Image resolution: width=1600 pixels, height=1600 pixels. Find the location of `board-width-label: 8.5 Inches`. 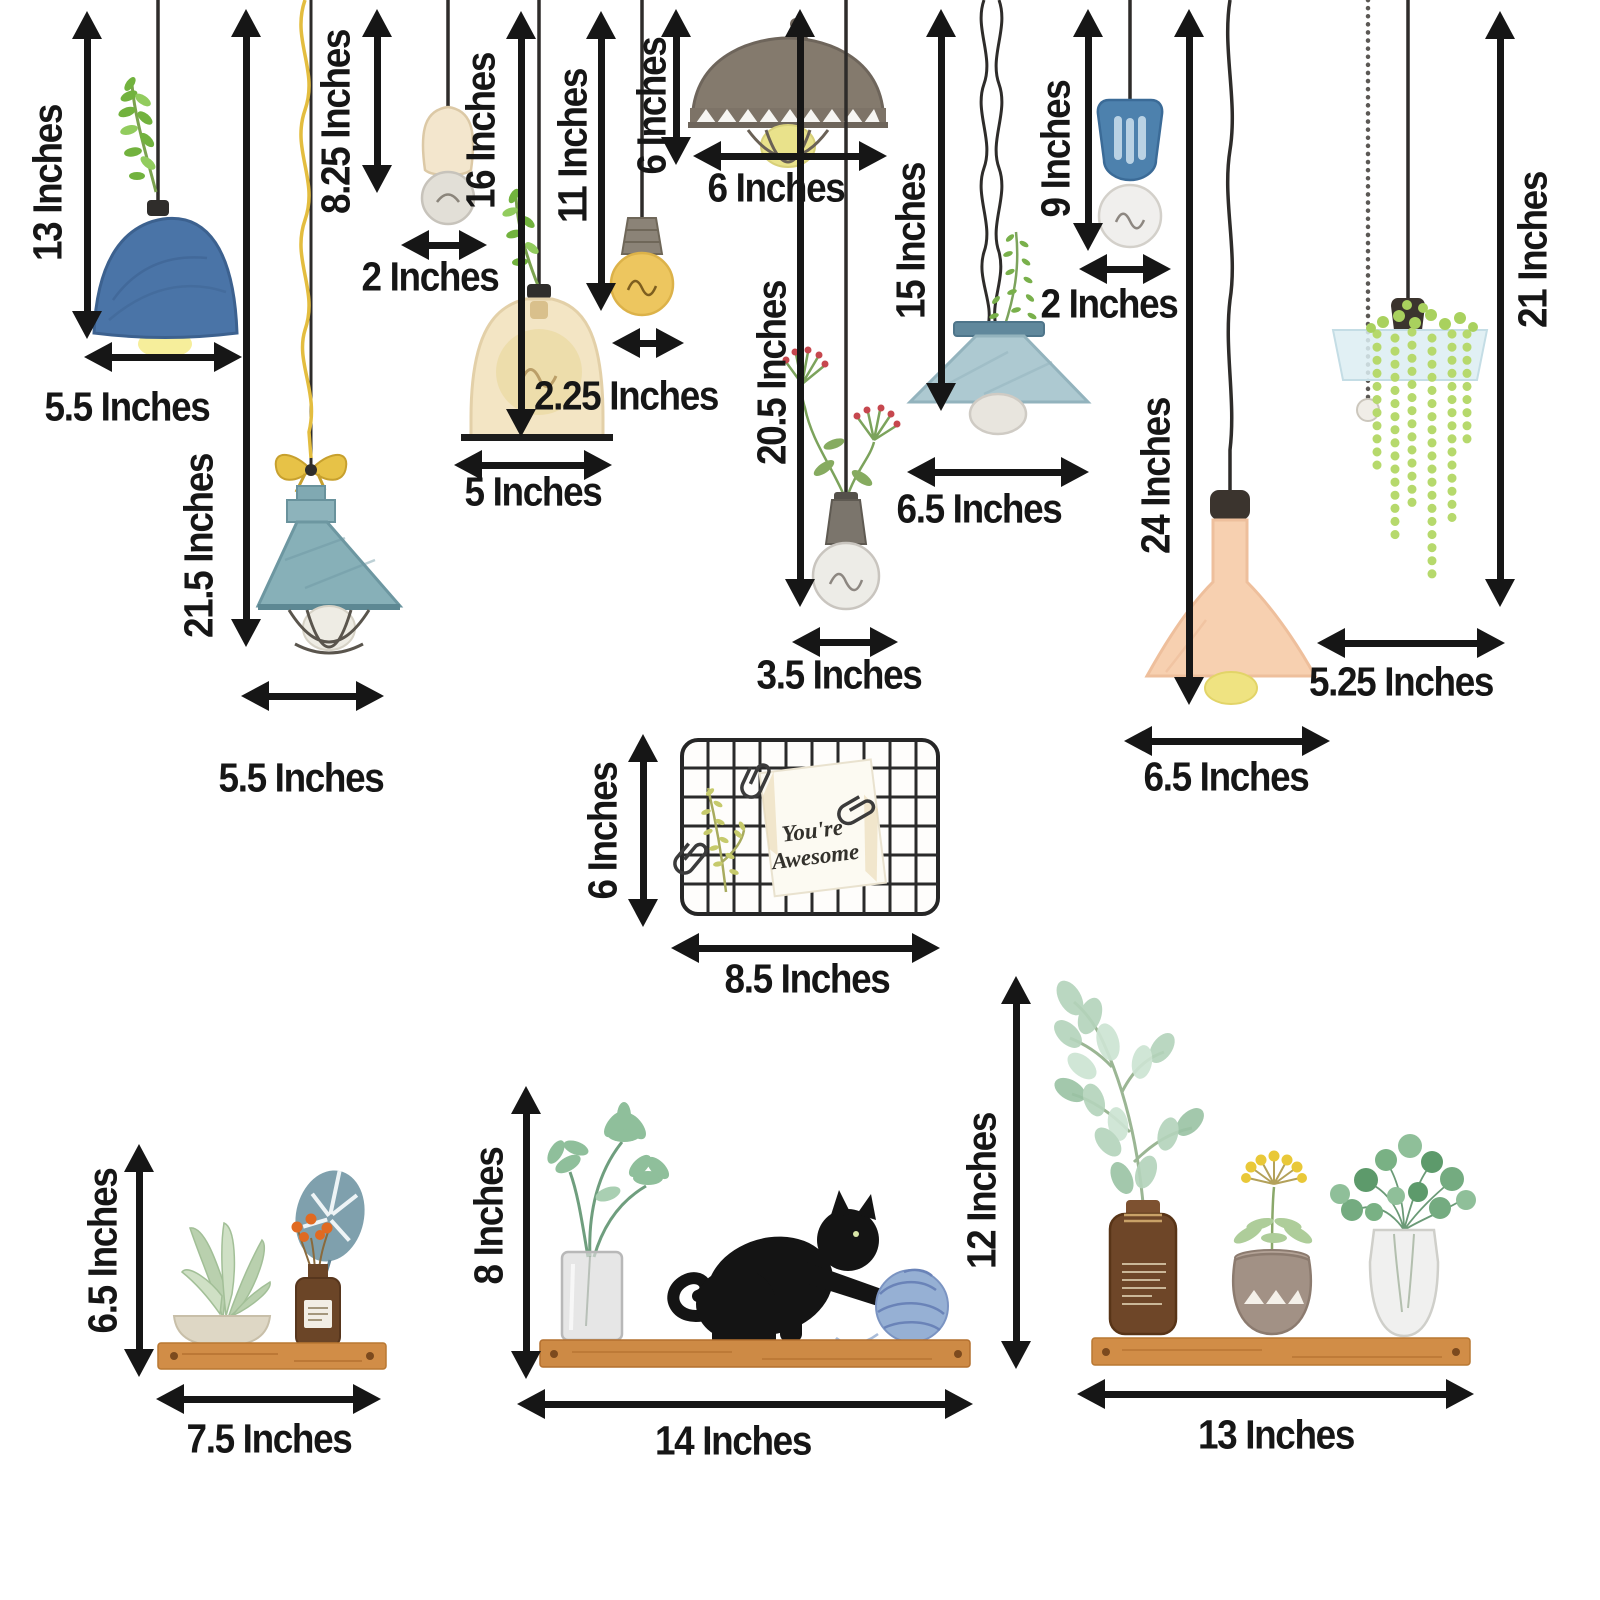

board-width-label: 8.5 Inches is located at coordinates (807, 978).